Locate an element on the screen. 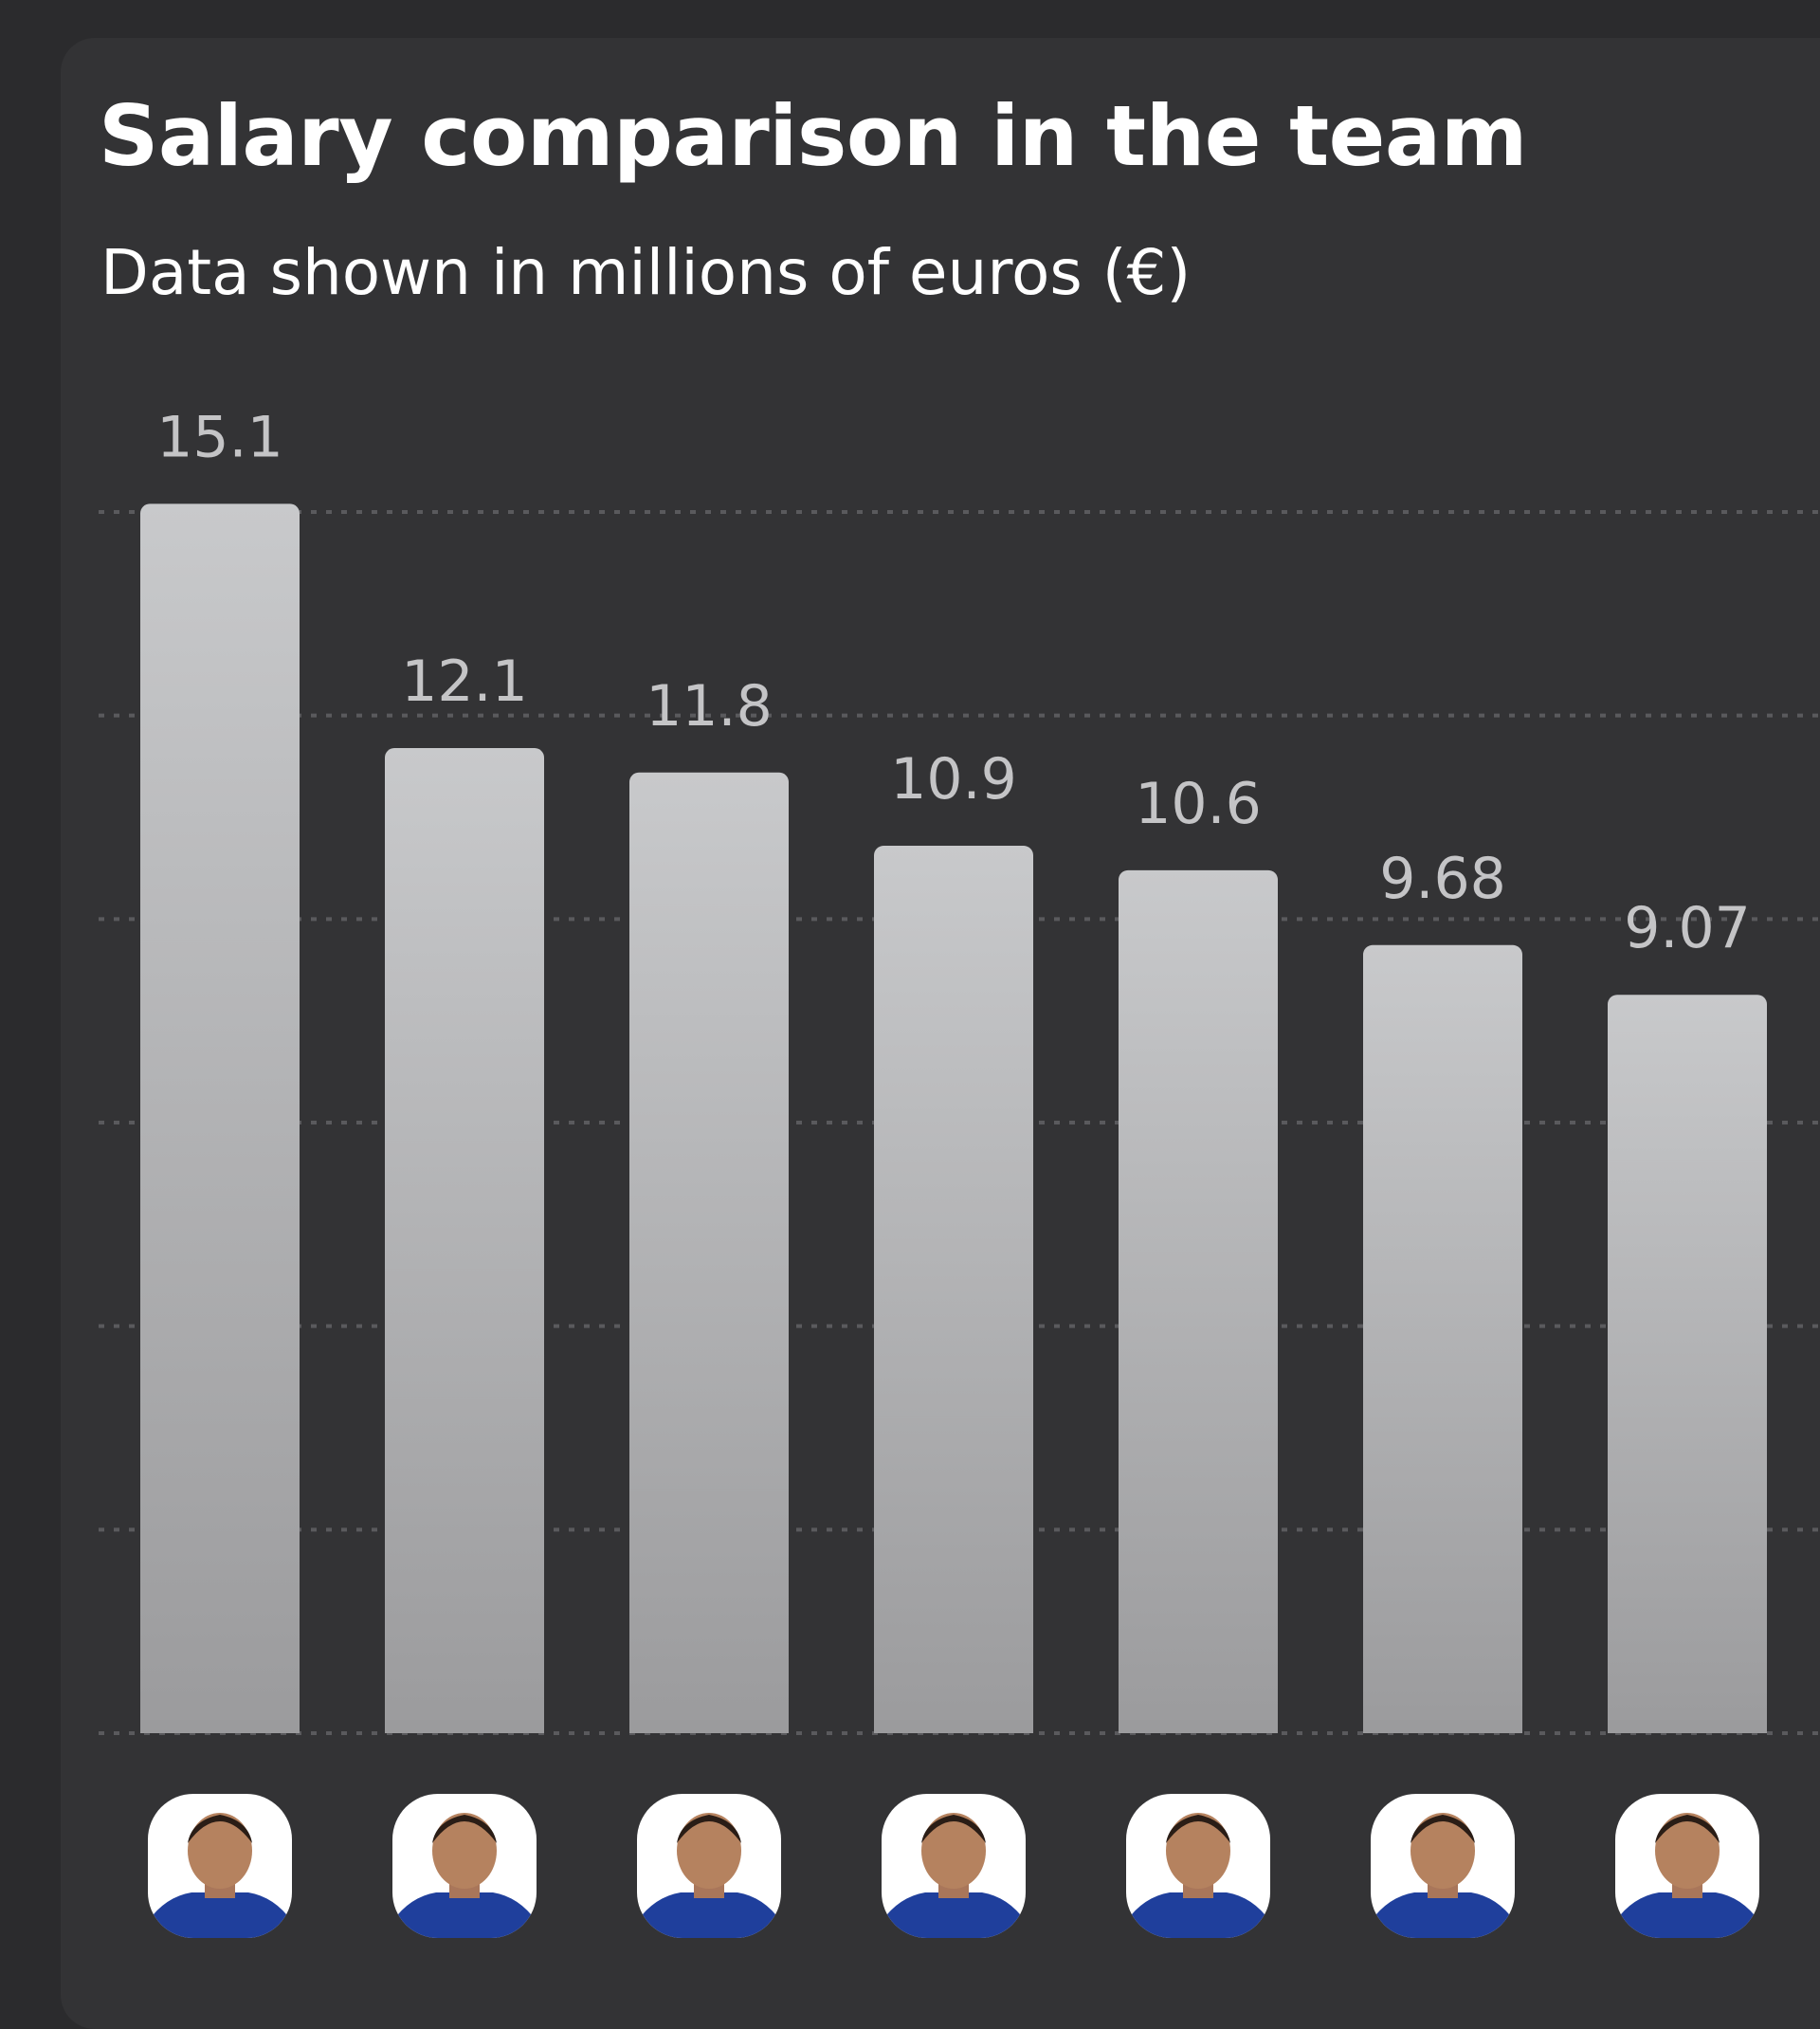 This screenshot has width=1820, height=2029. chart-subtitle: Data shown in millions of euros (€) is located at coordinates (646, 272).